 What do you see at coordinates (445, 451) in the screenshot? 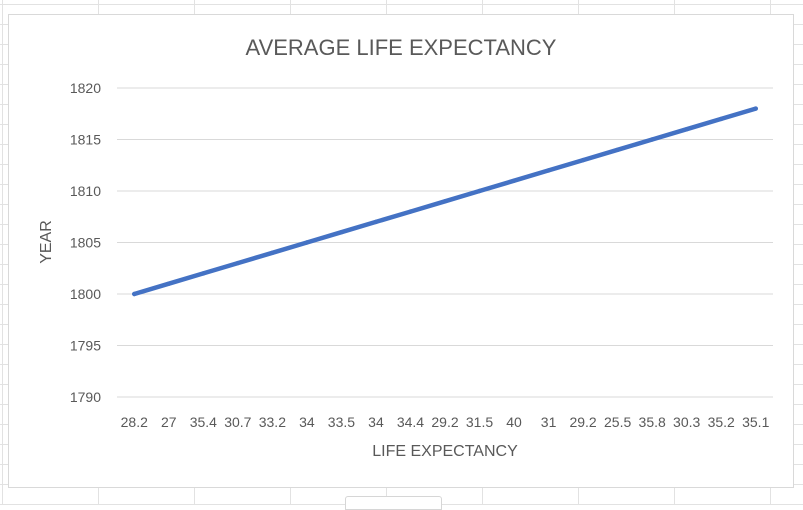
I see `x-axis-title: LIFE EXPECTANCY` at bounding box center [445, 451].